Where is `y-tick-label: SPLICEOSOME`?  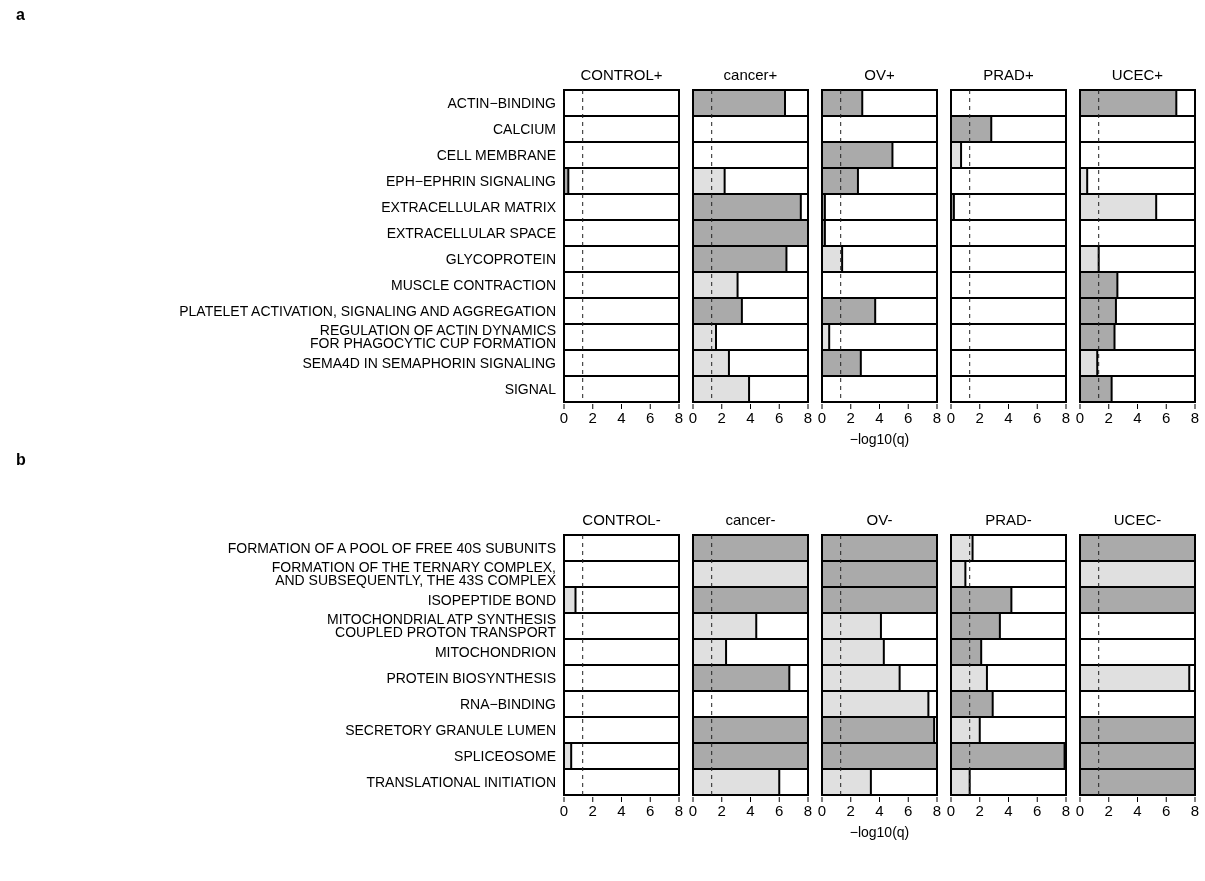 y-tick-label: SPLICEOSOME is located at coordinates (505, 756).